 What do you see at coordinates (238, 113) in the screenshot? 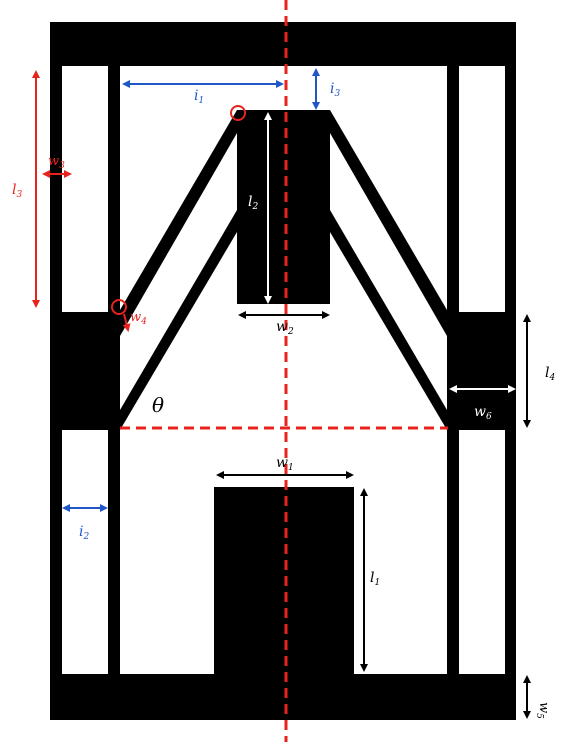
I see `marker-circle-top` at bounding box center [238, 113].